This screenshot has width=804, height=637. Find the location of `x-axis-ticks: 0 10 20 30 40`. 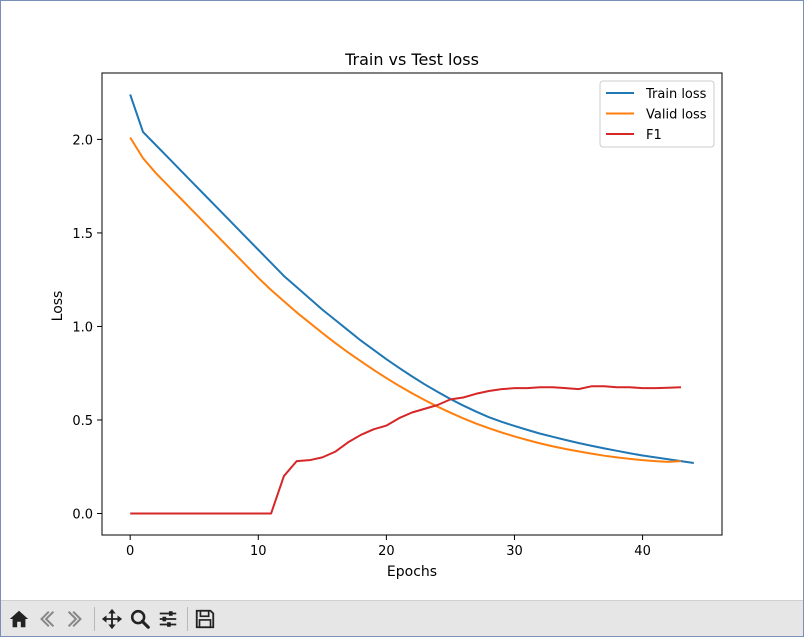

x-axis-ticks: 0 10 20 30 40 is located at coordinates (388, 547).